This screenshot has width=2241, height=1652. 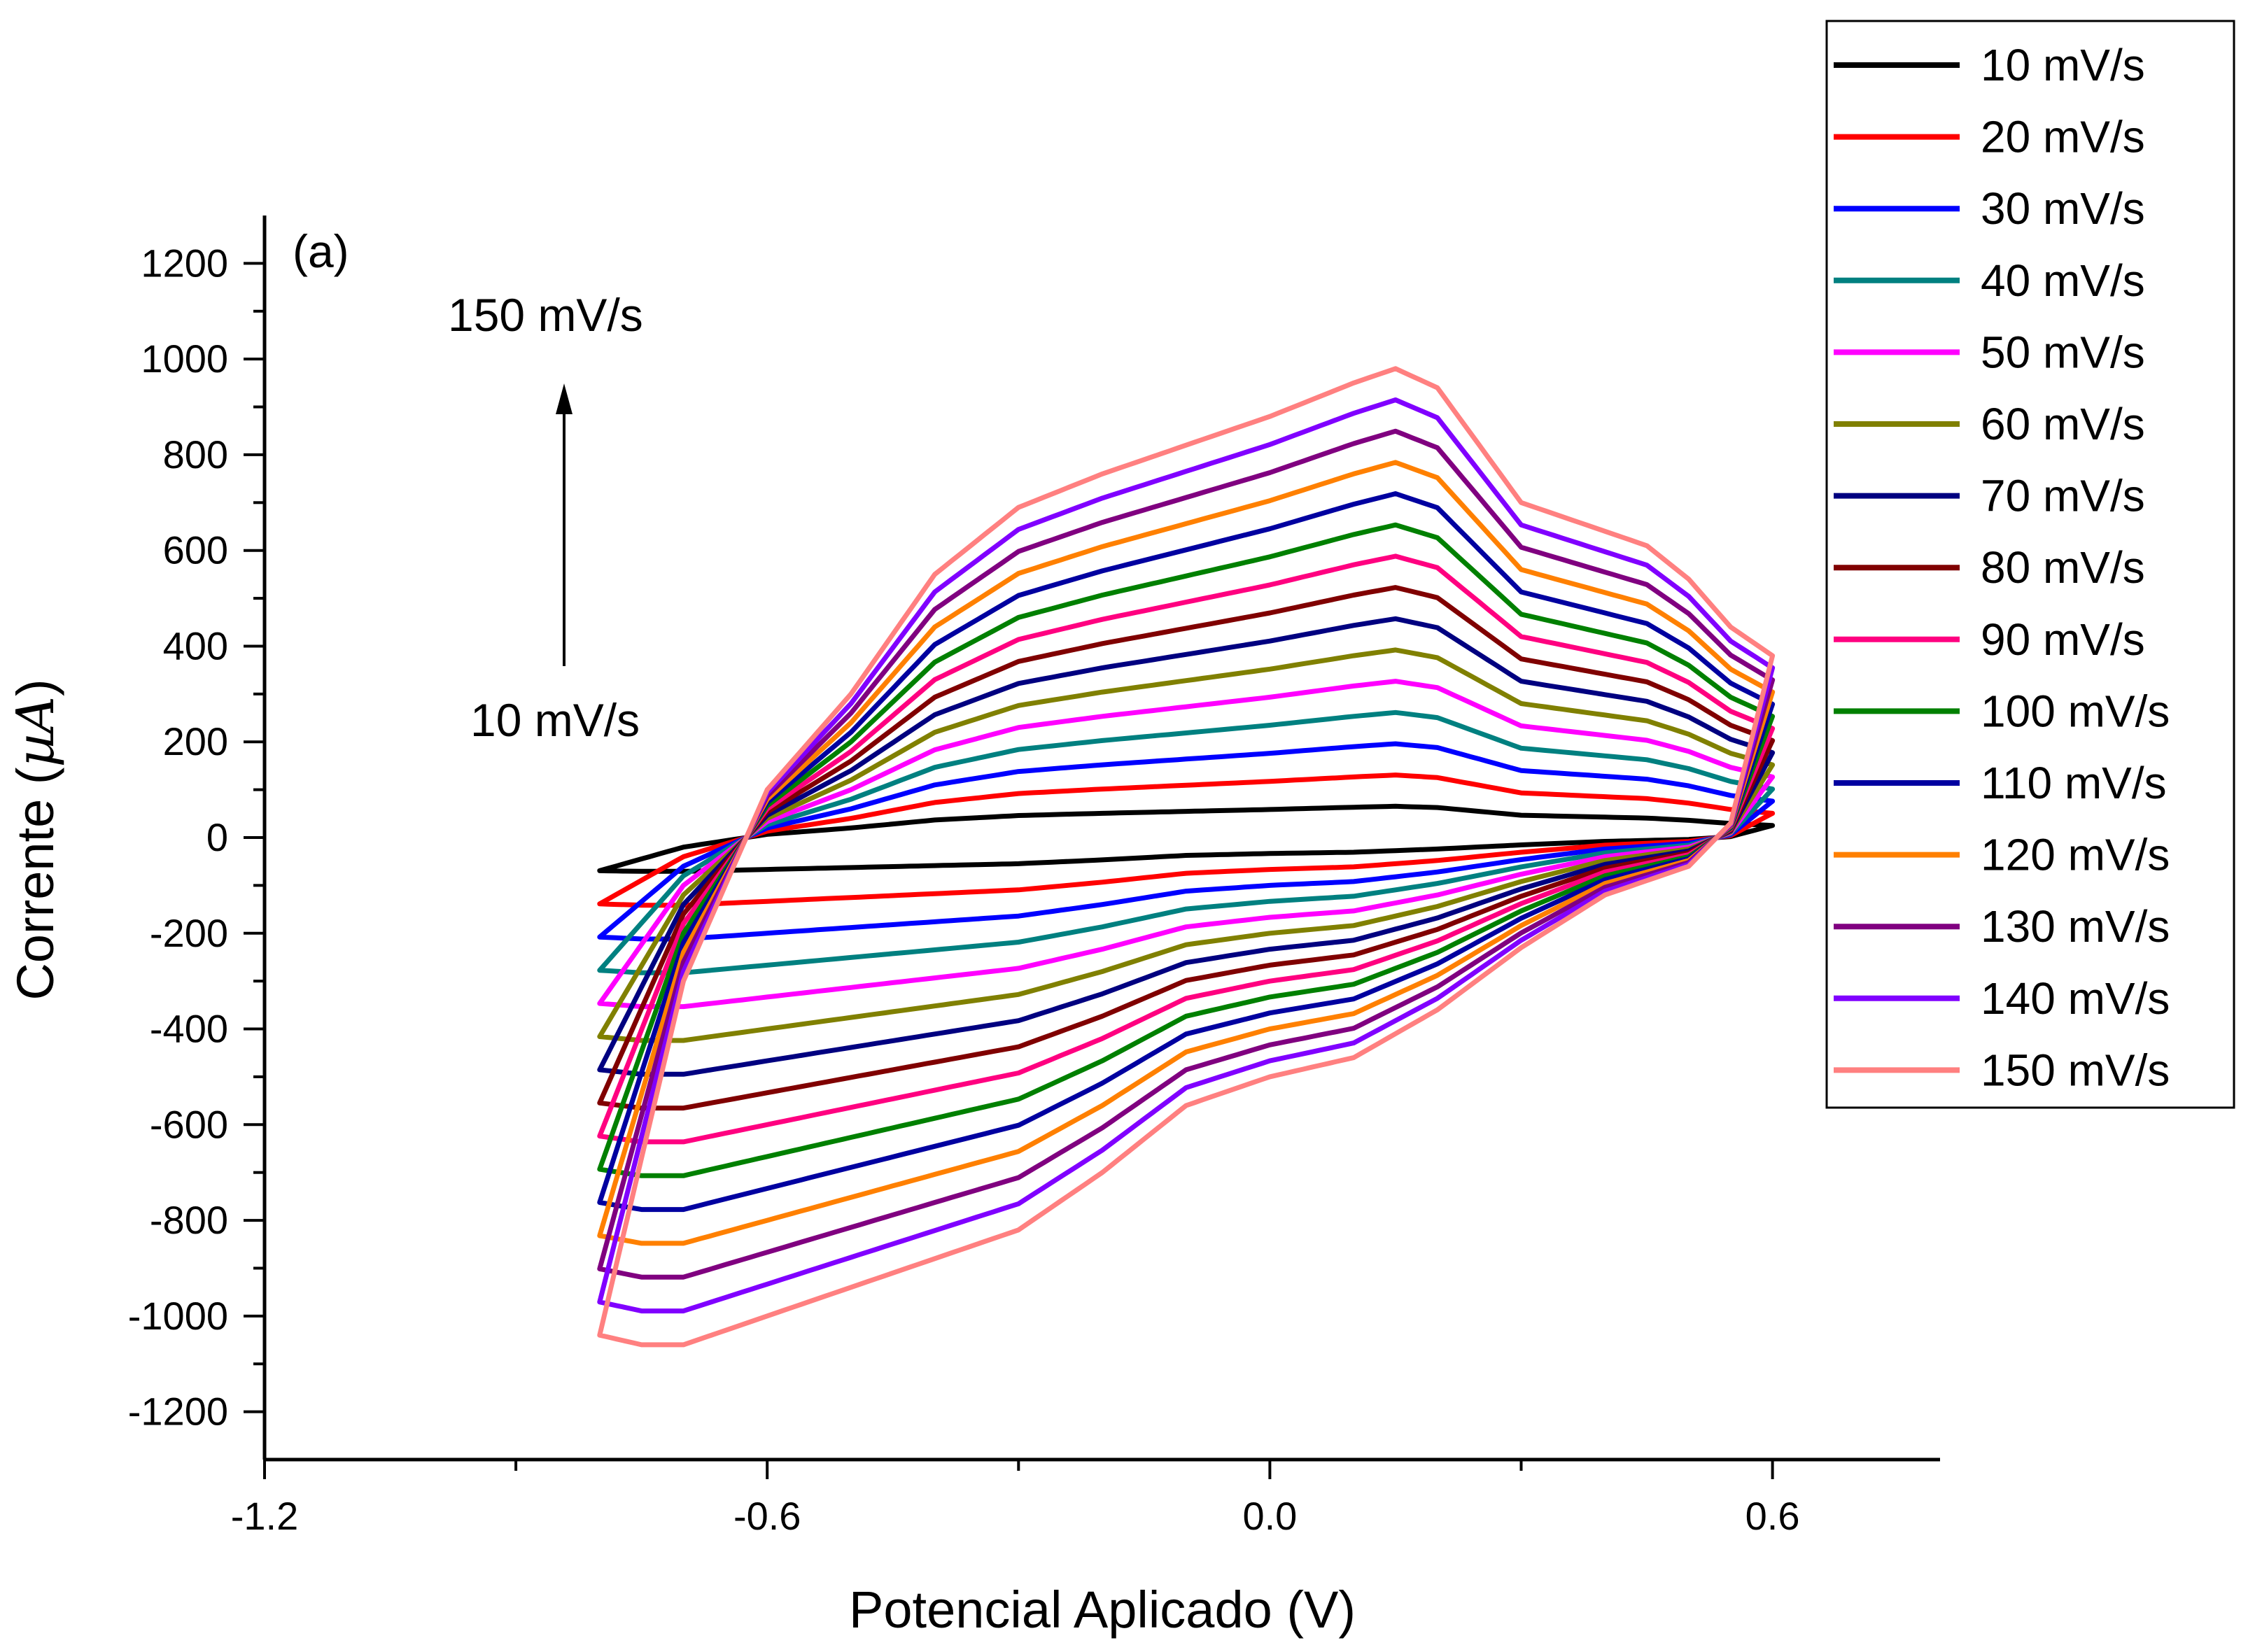 I want to click on legend-label: 90 mV/s, so click(x=2063, y=639).